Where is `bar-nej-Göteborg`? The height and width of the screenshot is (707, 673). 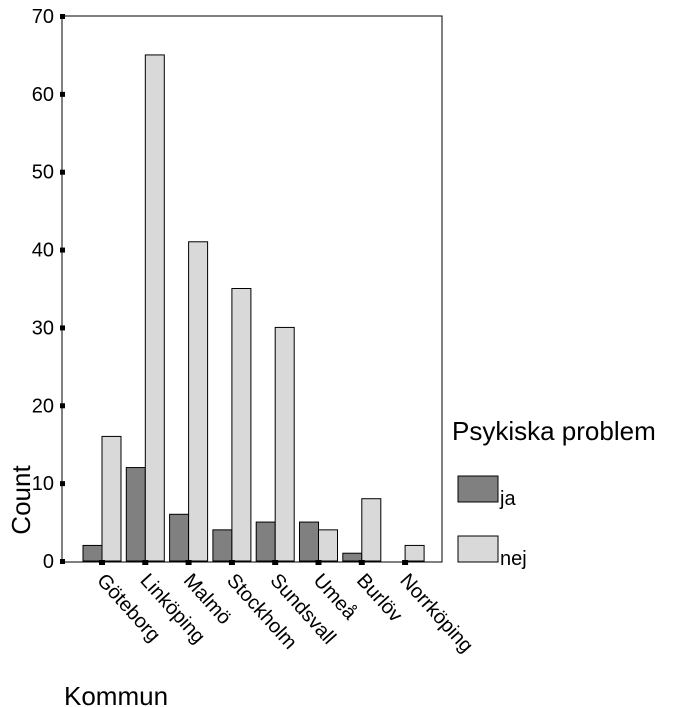 bar-nej-Göteborg is located at coordinates (111, 498).